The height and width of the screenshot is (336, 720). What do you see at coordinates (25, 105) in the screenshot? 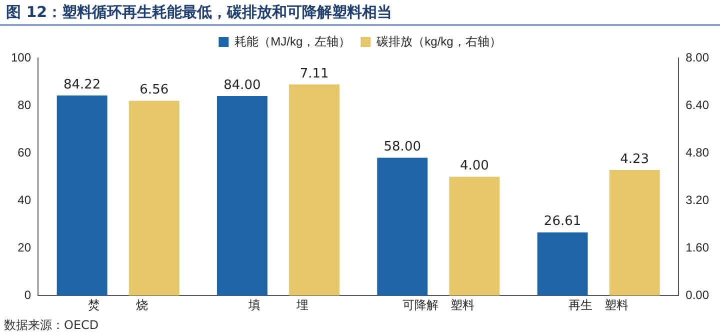
I see `y-tick-label: 80` at bounding box center [25, 105].